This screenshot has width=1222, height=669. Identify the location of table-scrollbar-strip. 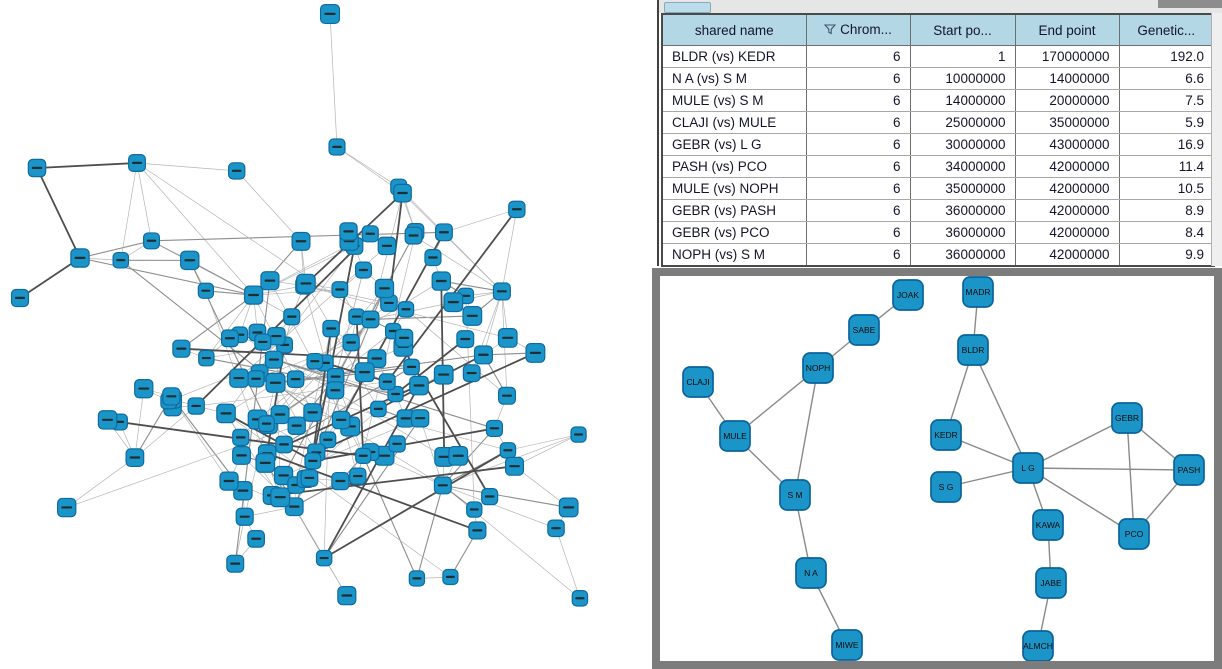
(940, 6).